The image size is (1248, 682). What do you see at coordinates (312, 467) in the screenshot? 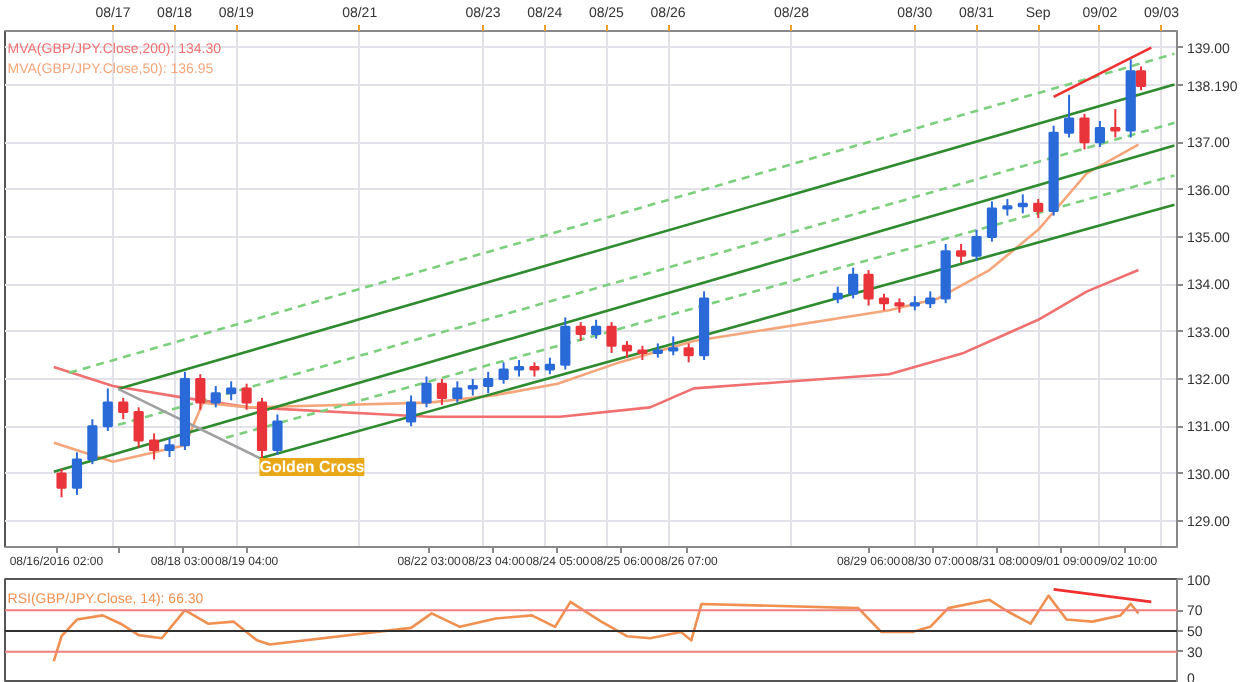
I see `annotation: Golden Cross` at bounding box center [312, 467].